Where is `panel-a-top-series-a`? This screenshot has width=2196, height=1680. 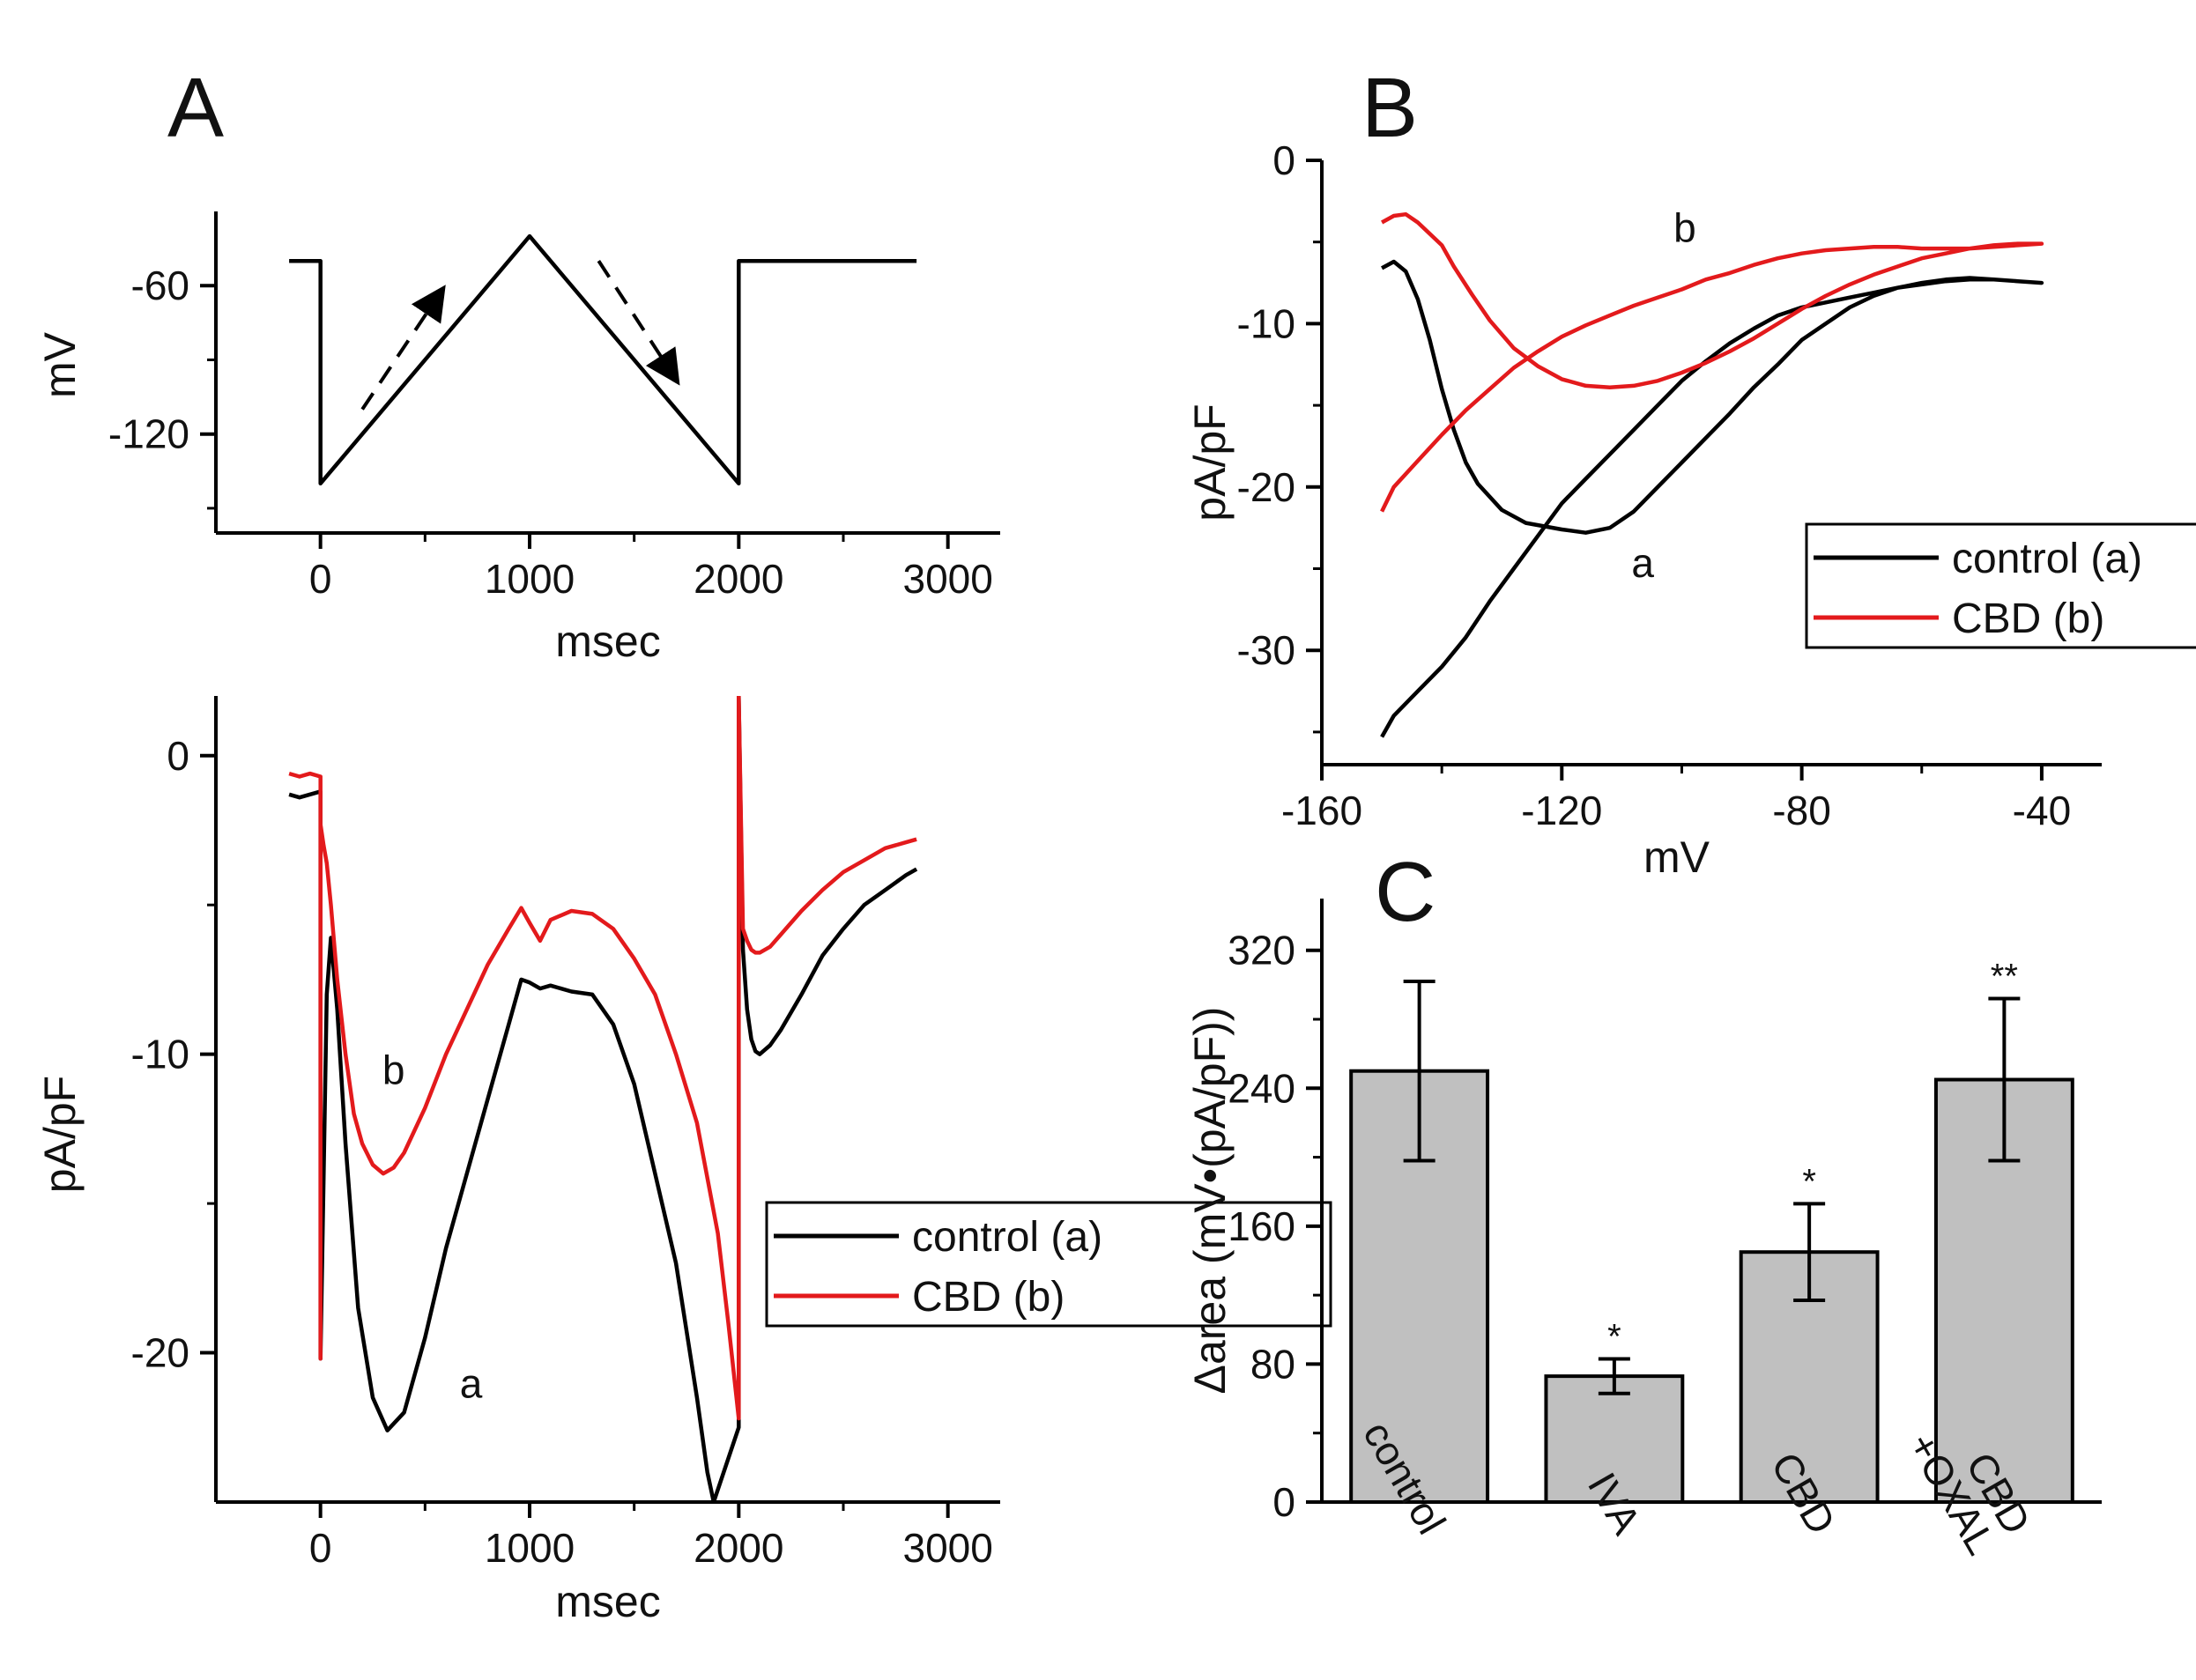
panel-a-top-series-a is located at coordinates (603, 359).